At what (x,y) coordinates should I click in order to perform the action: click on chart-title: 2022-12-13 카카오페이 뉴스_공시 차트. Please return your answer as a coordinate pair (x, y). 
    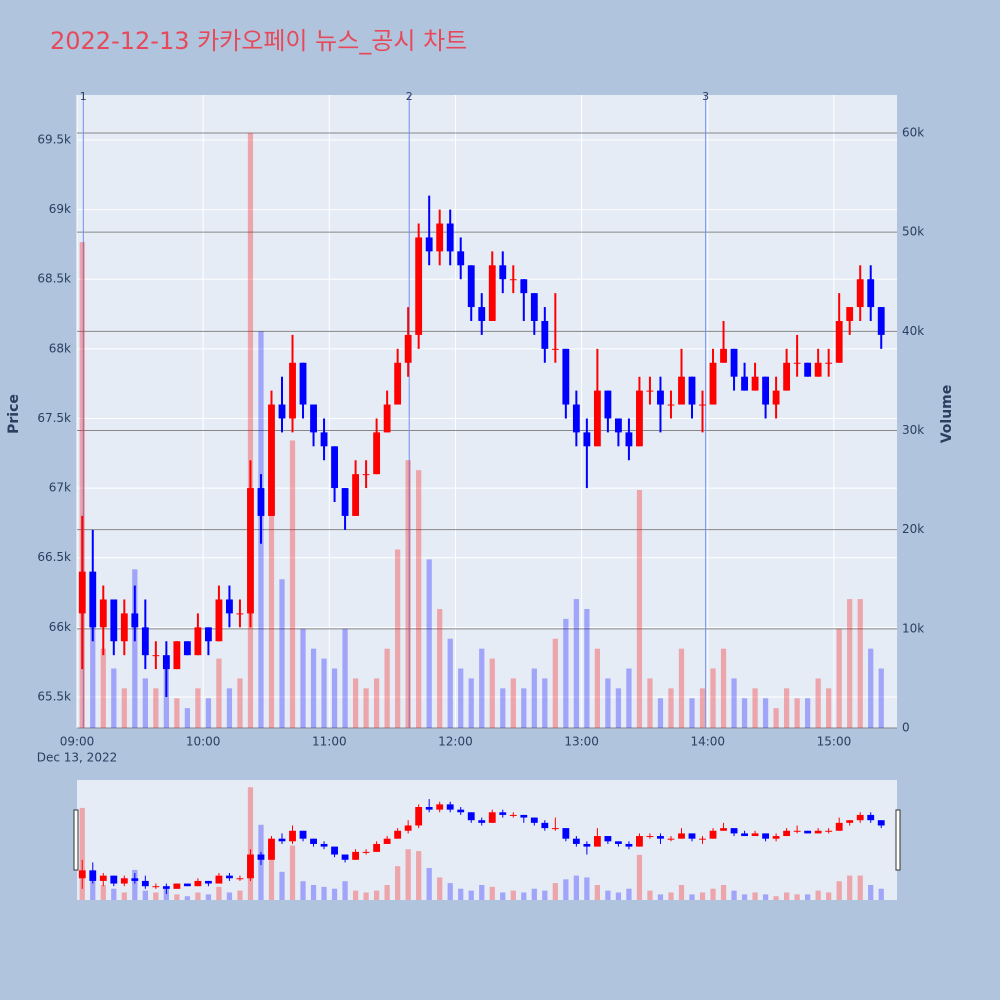
    Looking at the image, I should click on (258, 41).